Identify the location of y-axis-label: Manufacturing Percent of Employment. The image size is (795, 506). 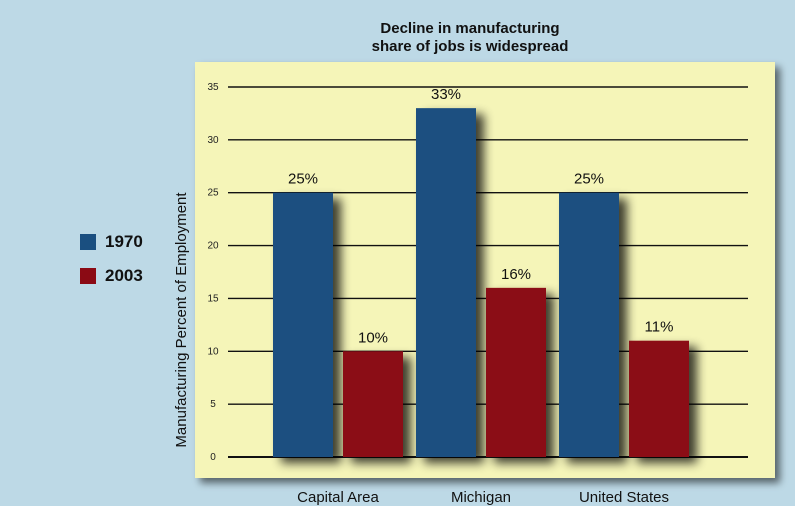
(181, 320).